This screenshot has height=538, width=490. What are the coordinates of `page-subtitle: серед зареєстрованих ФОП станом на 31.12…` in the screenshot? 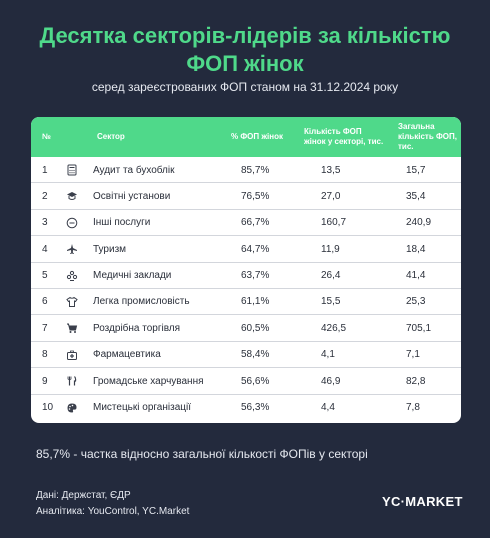 It's located at (245, 87).